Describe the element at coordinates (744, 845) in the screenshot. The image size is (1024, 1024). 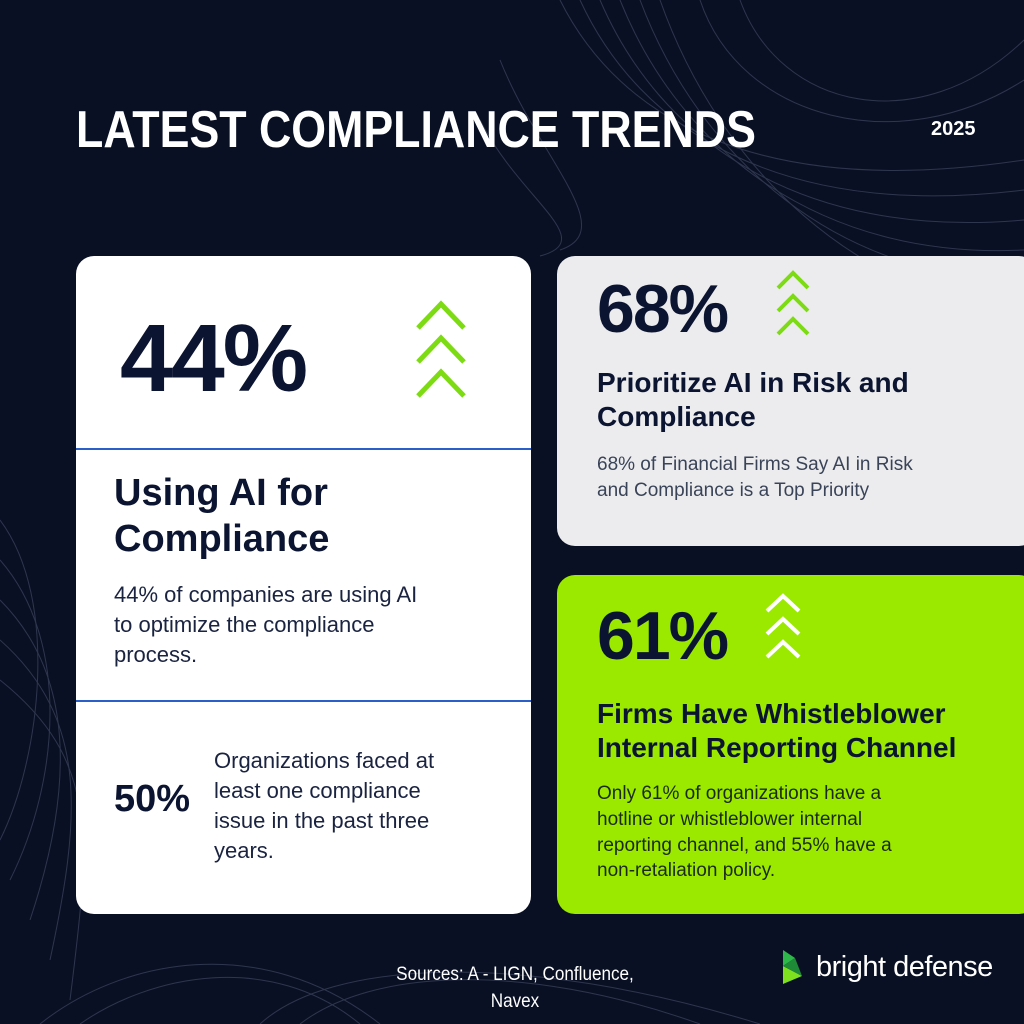
I see `description-line: reporting channel, and 55% have a` at that location.